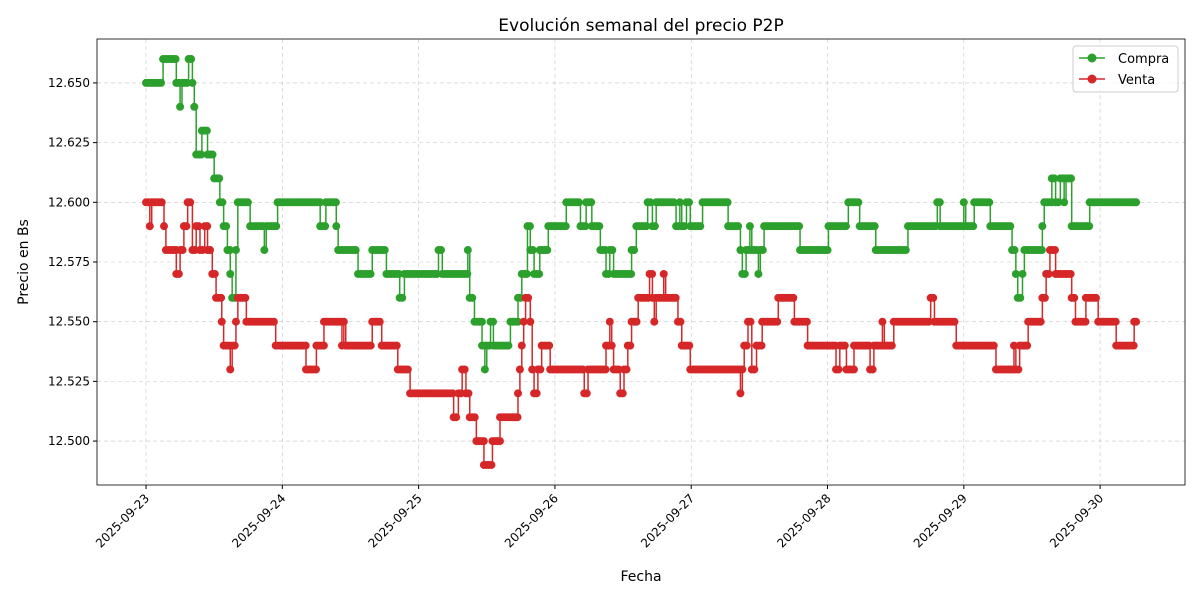 The width and height of the screenshot is (1200, 600). I want to click on y-tick-label: 12.575, so click(69, 262).